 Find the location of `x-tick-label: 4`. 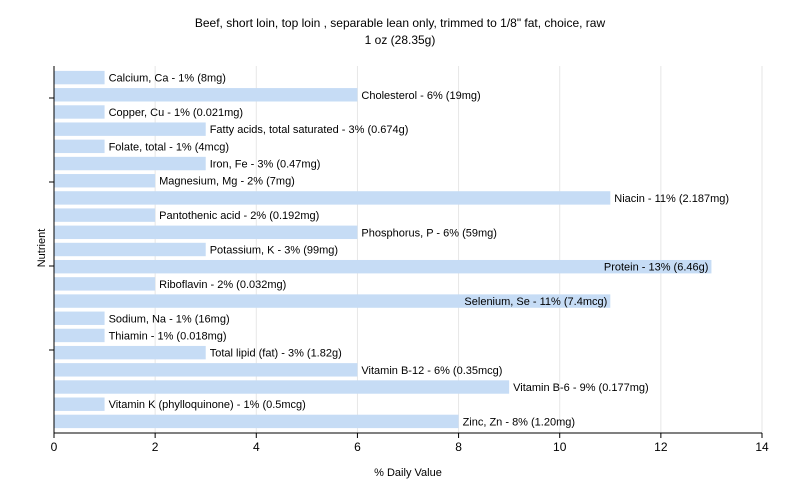

x-tick-label: 4 is located at coordinates (256, 447).